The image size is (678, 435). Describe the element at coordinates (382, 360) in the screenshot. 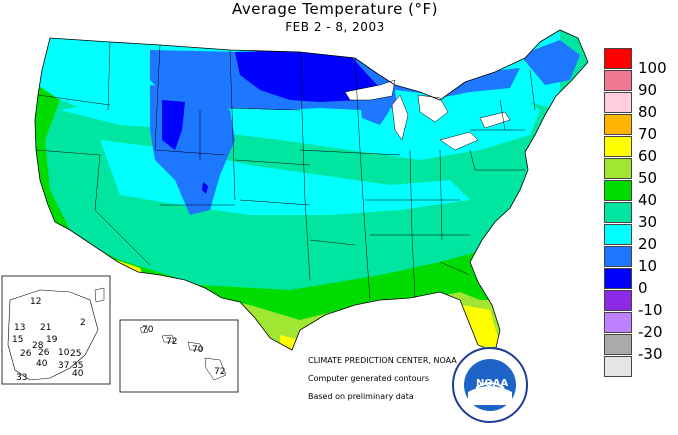

I see `credit-center: CLIMATE PREDICTION CENTER, NOAA` at that location.